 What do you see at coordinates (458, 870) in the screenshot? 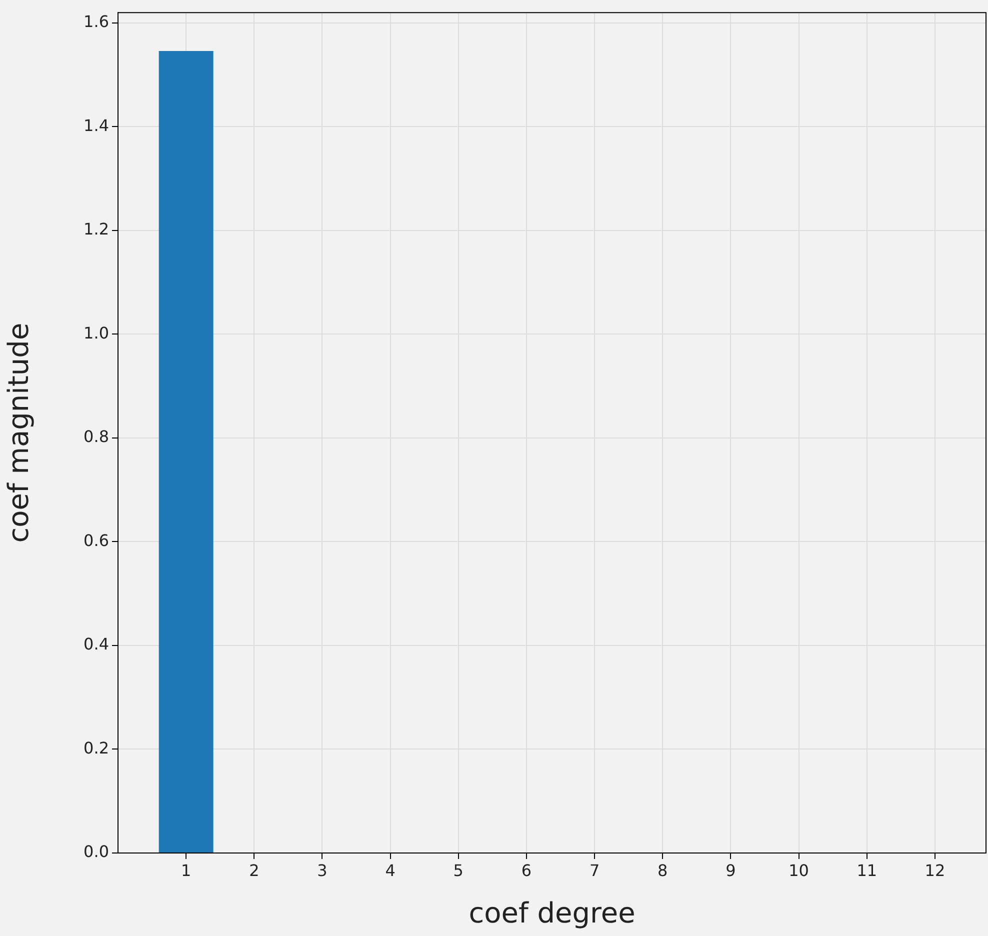
I see `x-tick-label: 5` at bounding box center [458, 870].